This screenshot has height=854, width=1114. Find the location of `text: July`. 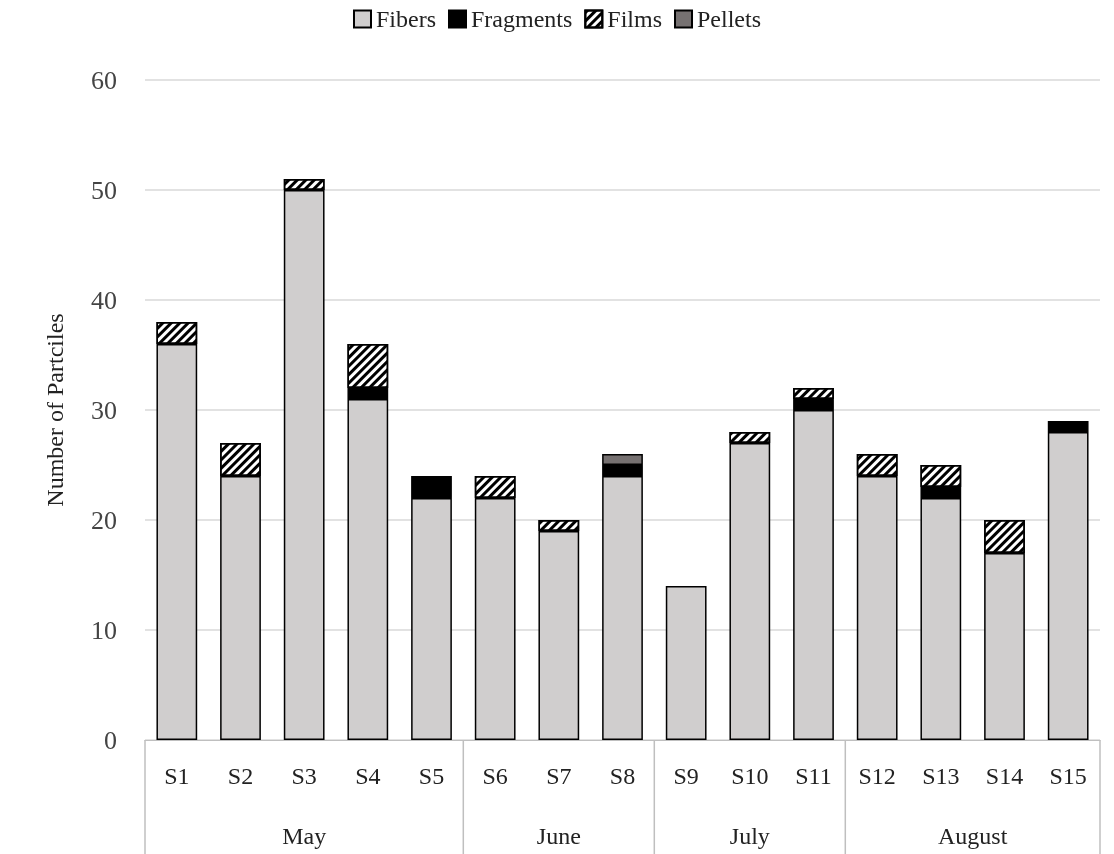

text: July is located at coordinates (749, 836).